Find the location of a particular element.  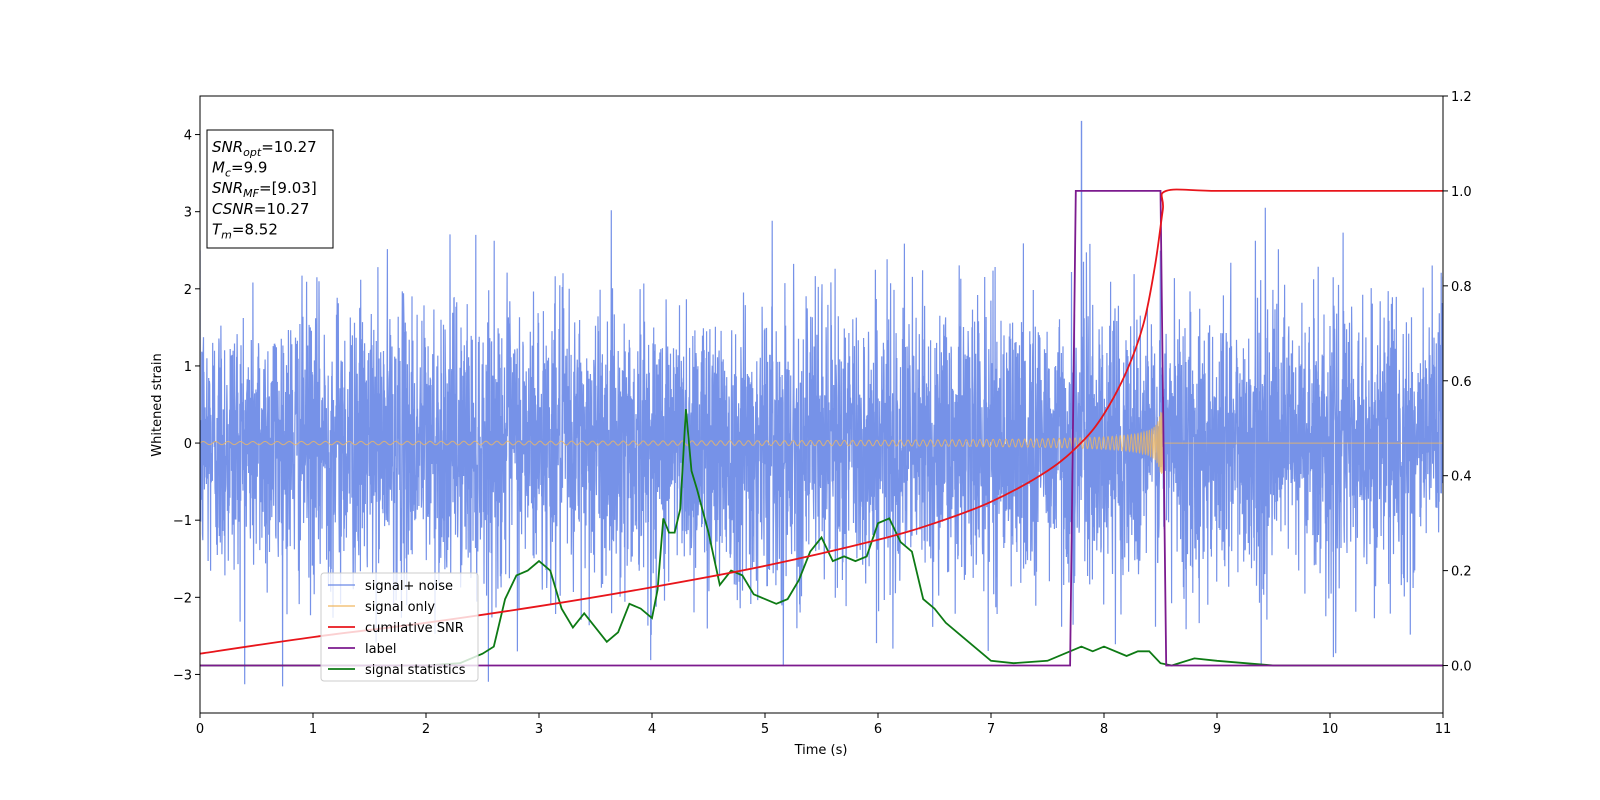

y2-tick-label: 0.0 is located at coordinates (1461, 667).